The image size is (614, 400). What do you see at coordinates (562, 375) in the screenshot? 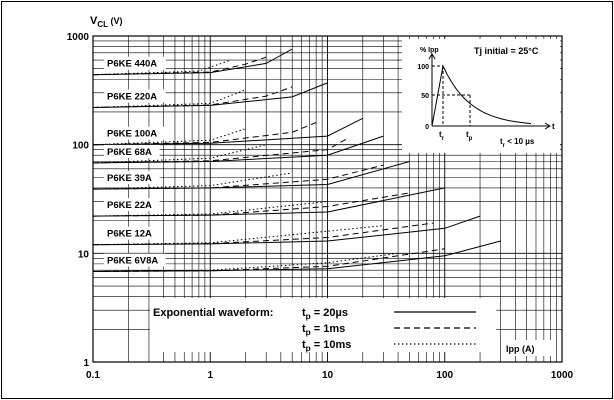
I see `x-tick-label: 1000` at bounding box center [562, 375].